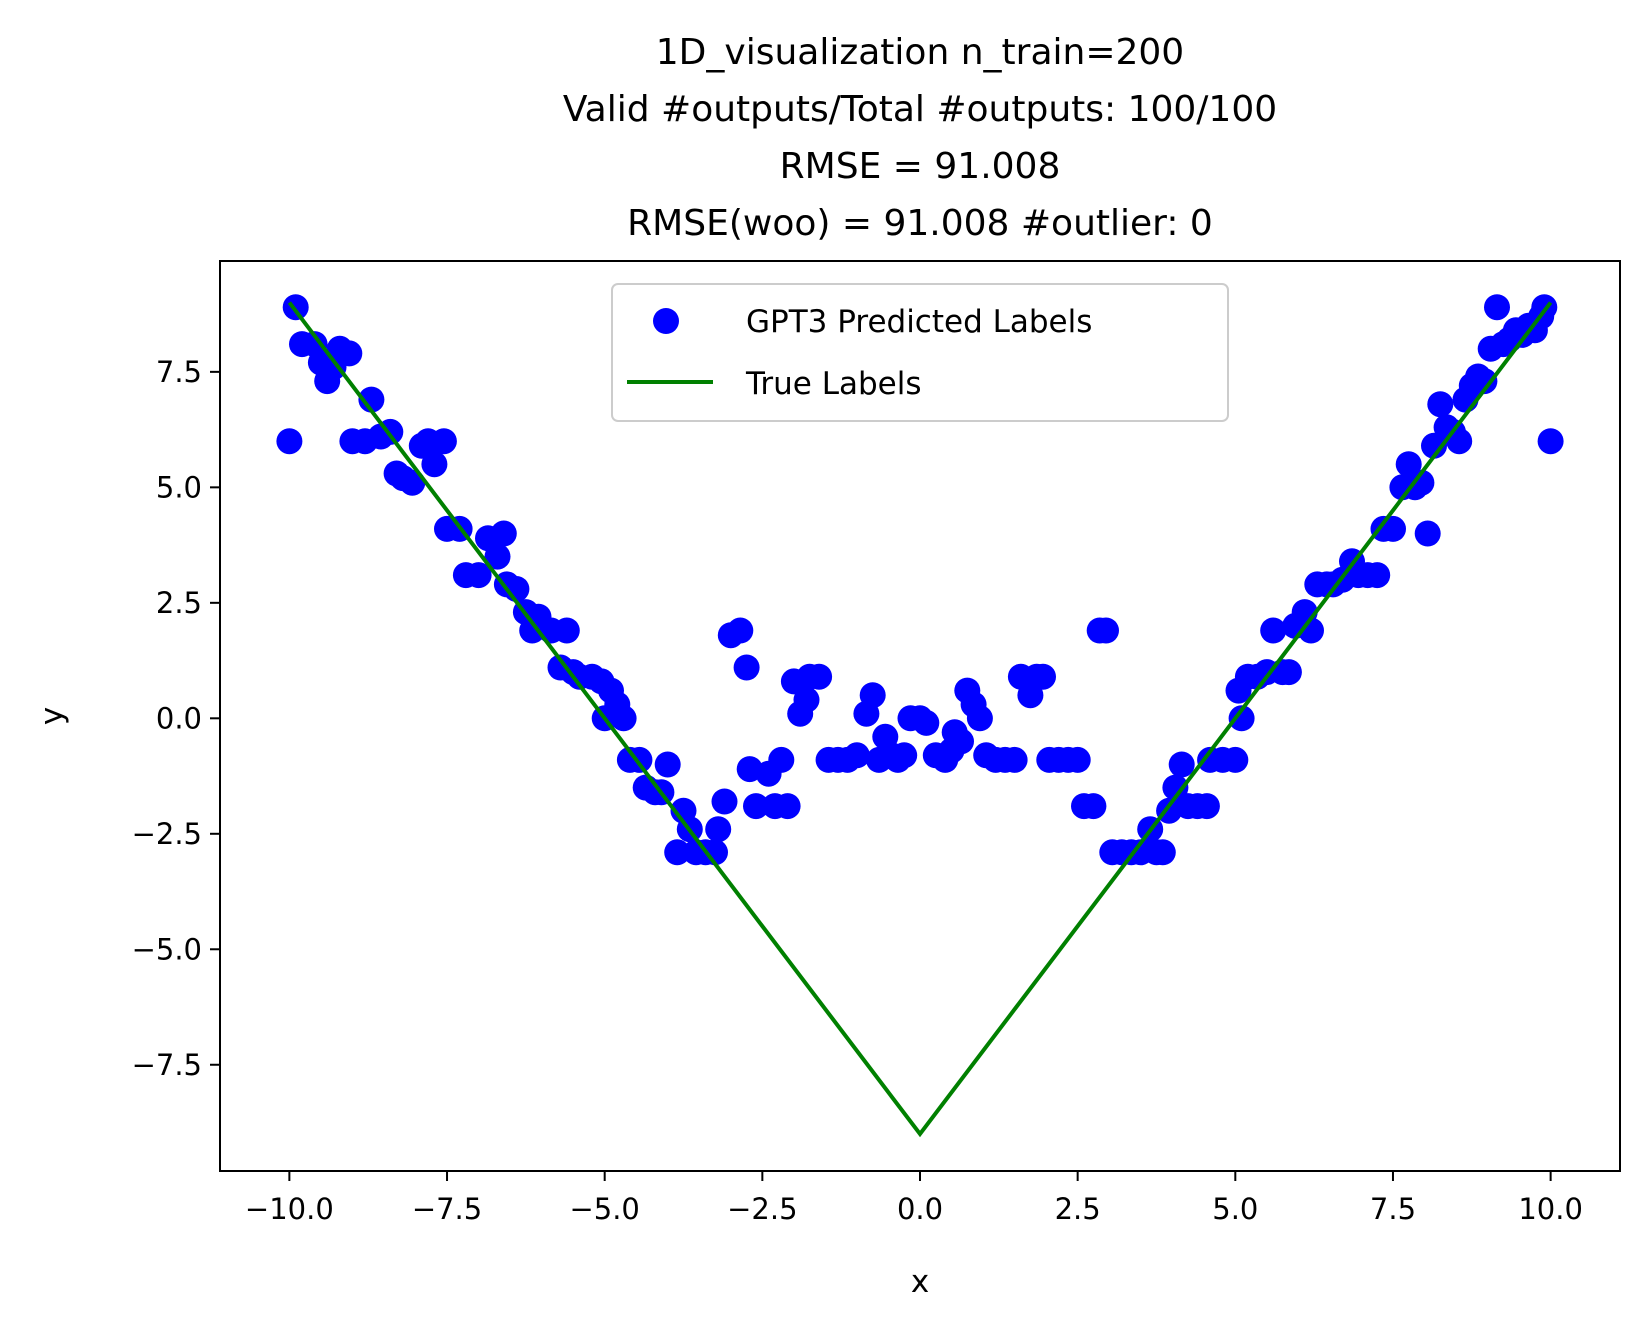 This screenshot has height=1327, width=1643. Describe the element at coordinates (179, 487) in the screenshot. I see `y-tick-label: 5.0` at that location.